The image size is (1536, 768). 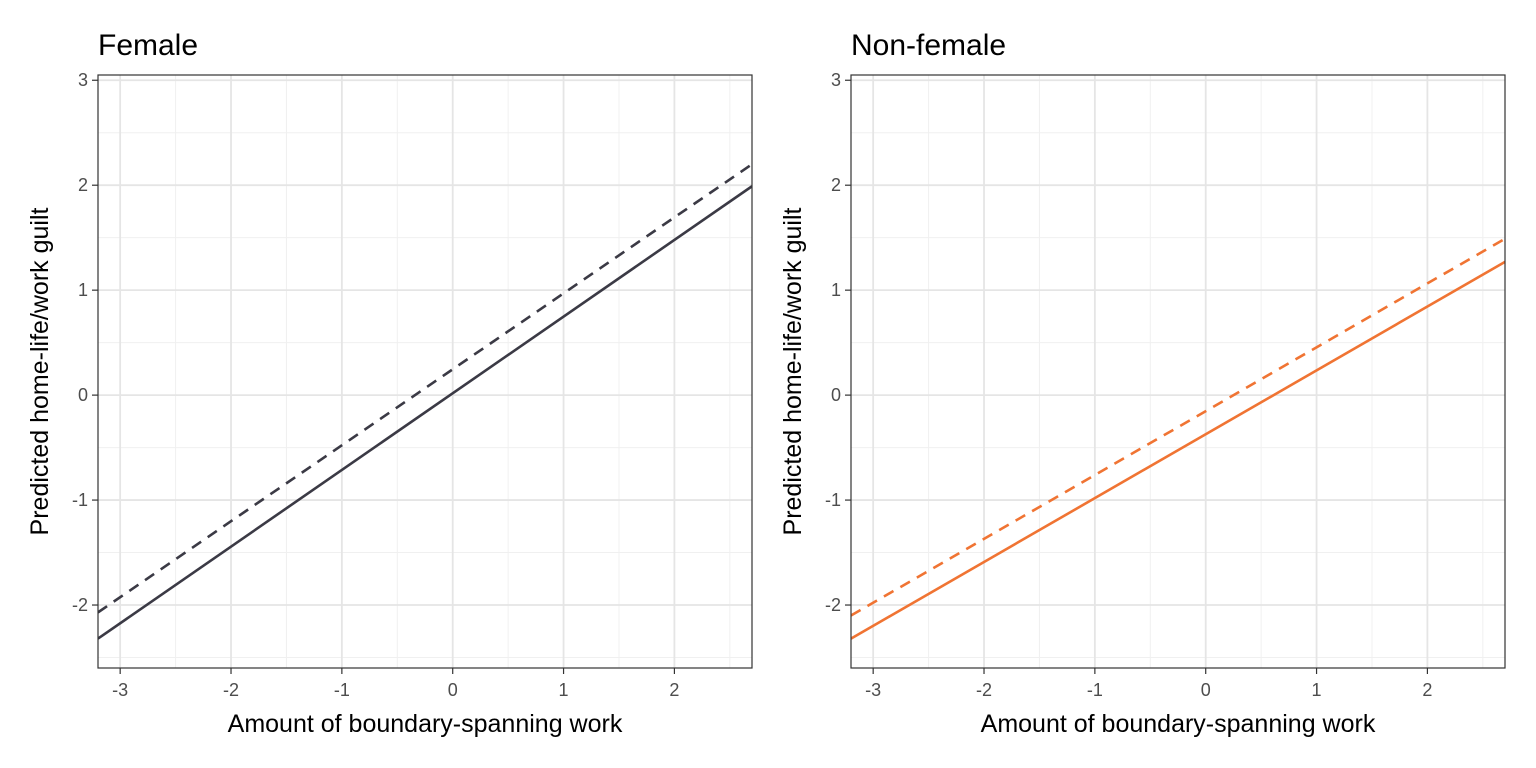 I want to click on panel-title: Non-female, so click(x=928, y=45).